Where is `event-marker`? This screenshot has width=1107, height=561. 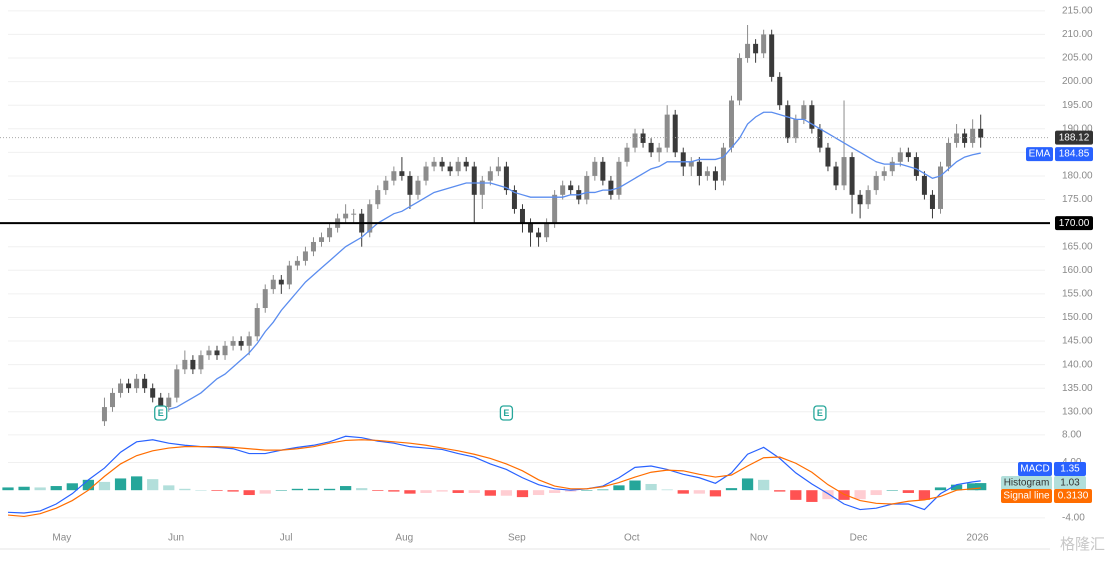
event-marker is located at coordinates (820, 413).